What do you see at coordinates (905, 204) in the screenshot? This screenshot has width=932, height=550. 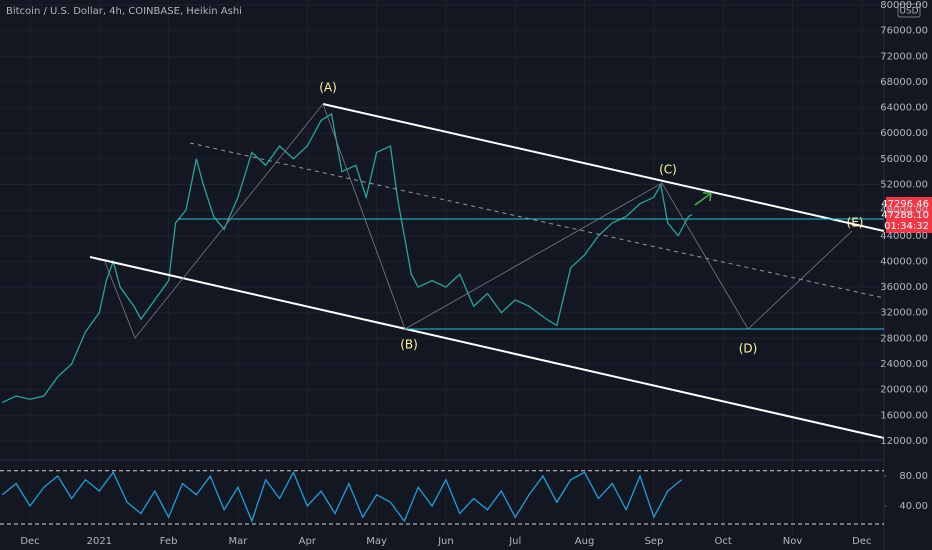 I see `price-tag: 47296.46` at bounding box center [905, 204].